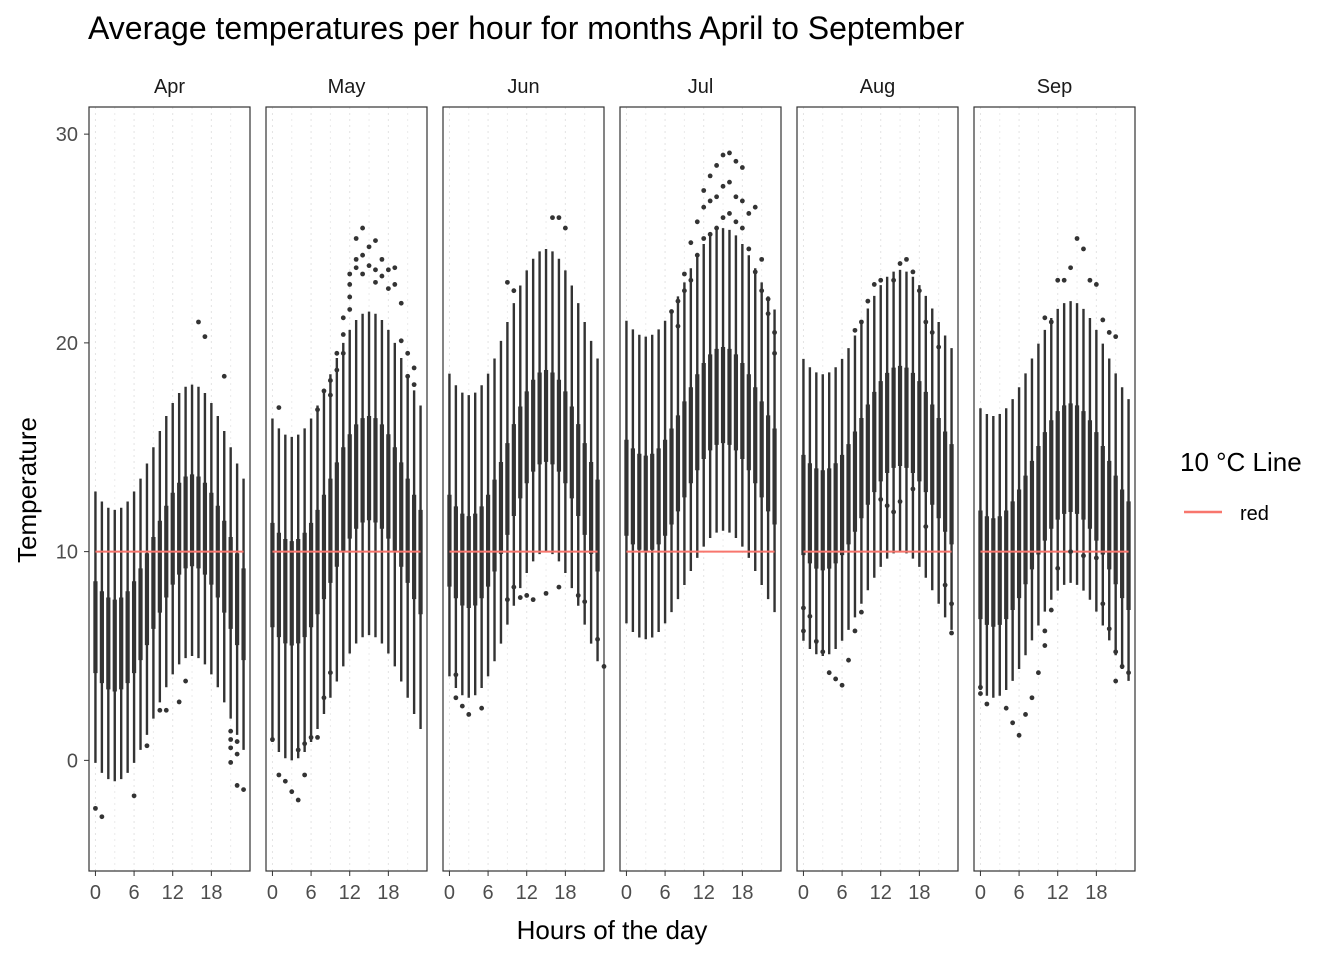 Image resolution: width=1344 pixels, height=960 pixels. I want to click on facet-strip-label: Apr, so click(169, 87).